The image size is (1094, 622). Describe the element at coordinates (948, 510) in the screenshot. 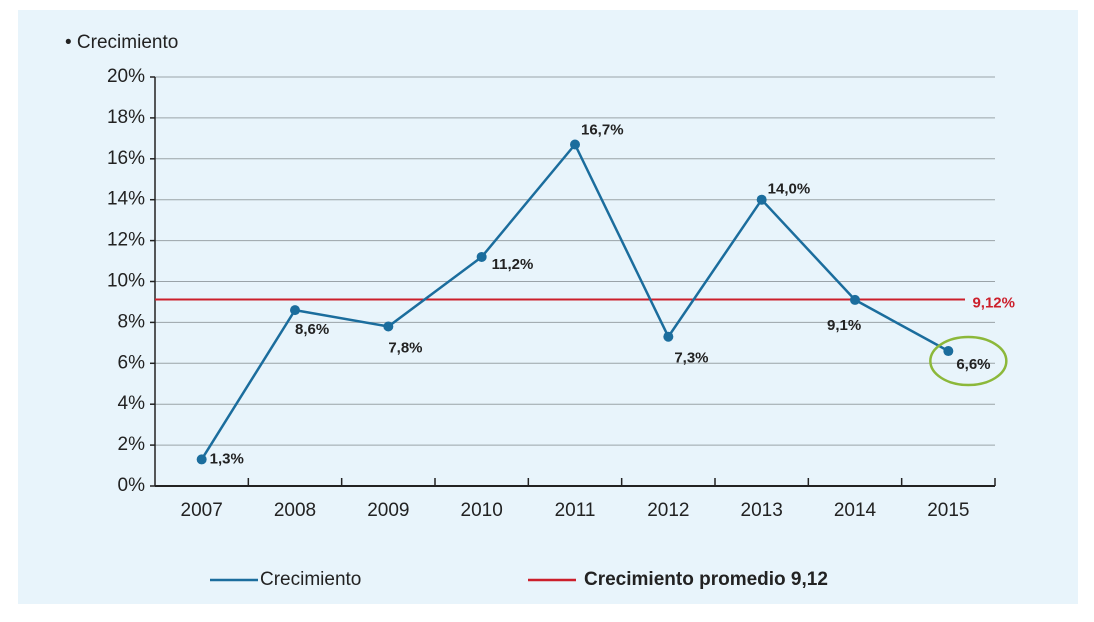

I see `x-tick-label: 2015` at that location.